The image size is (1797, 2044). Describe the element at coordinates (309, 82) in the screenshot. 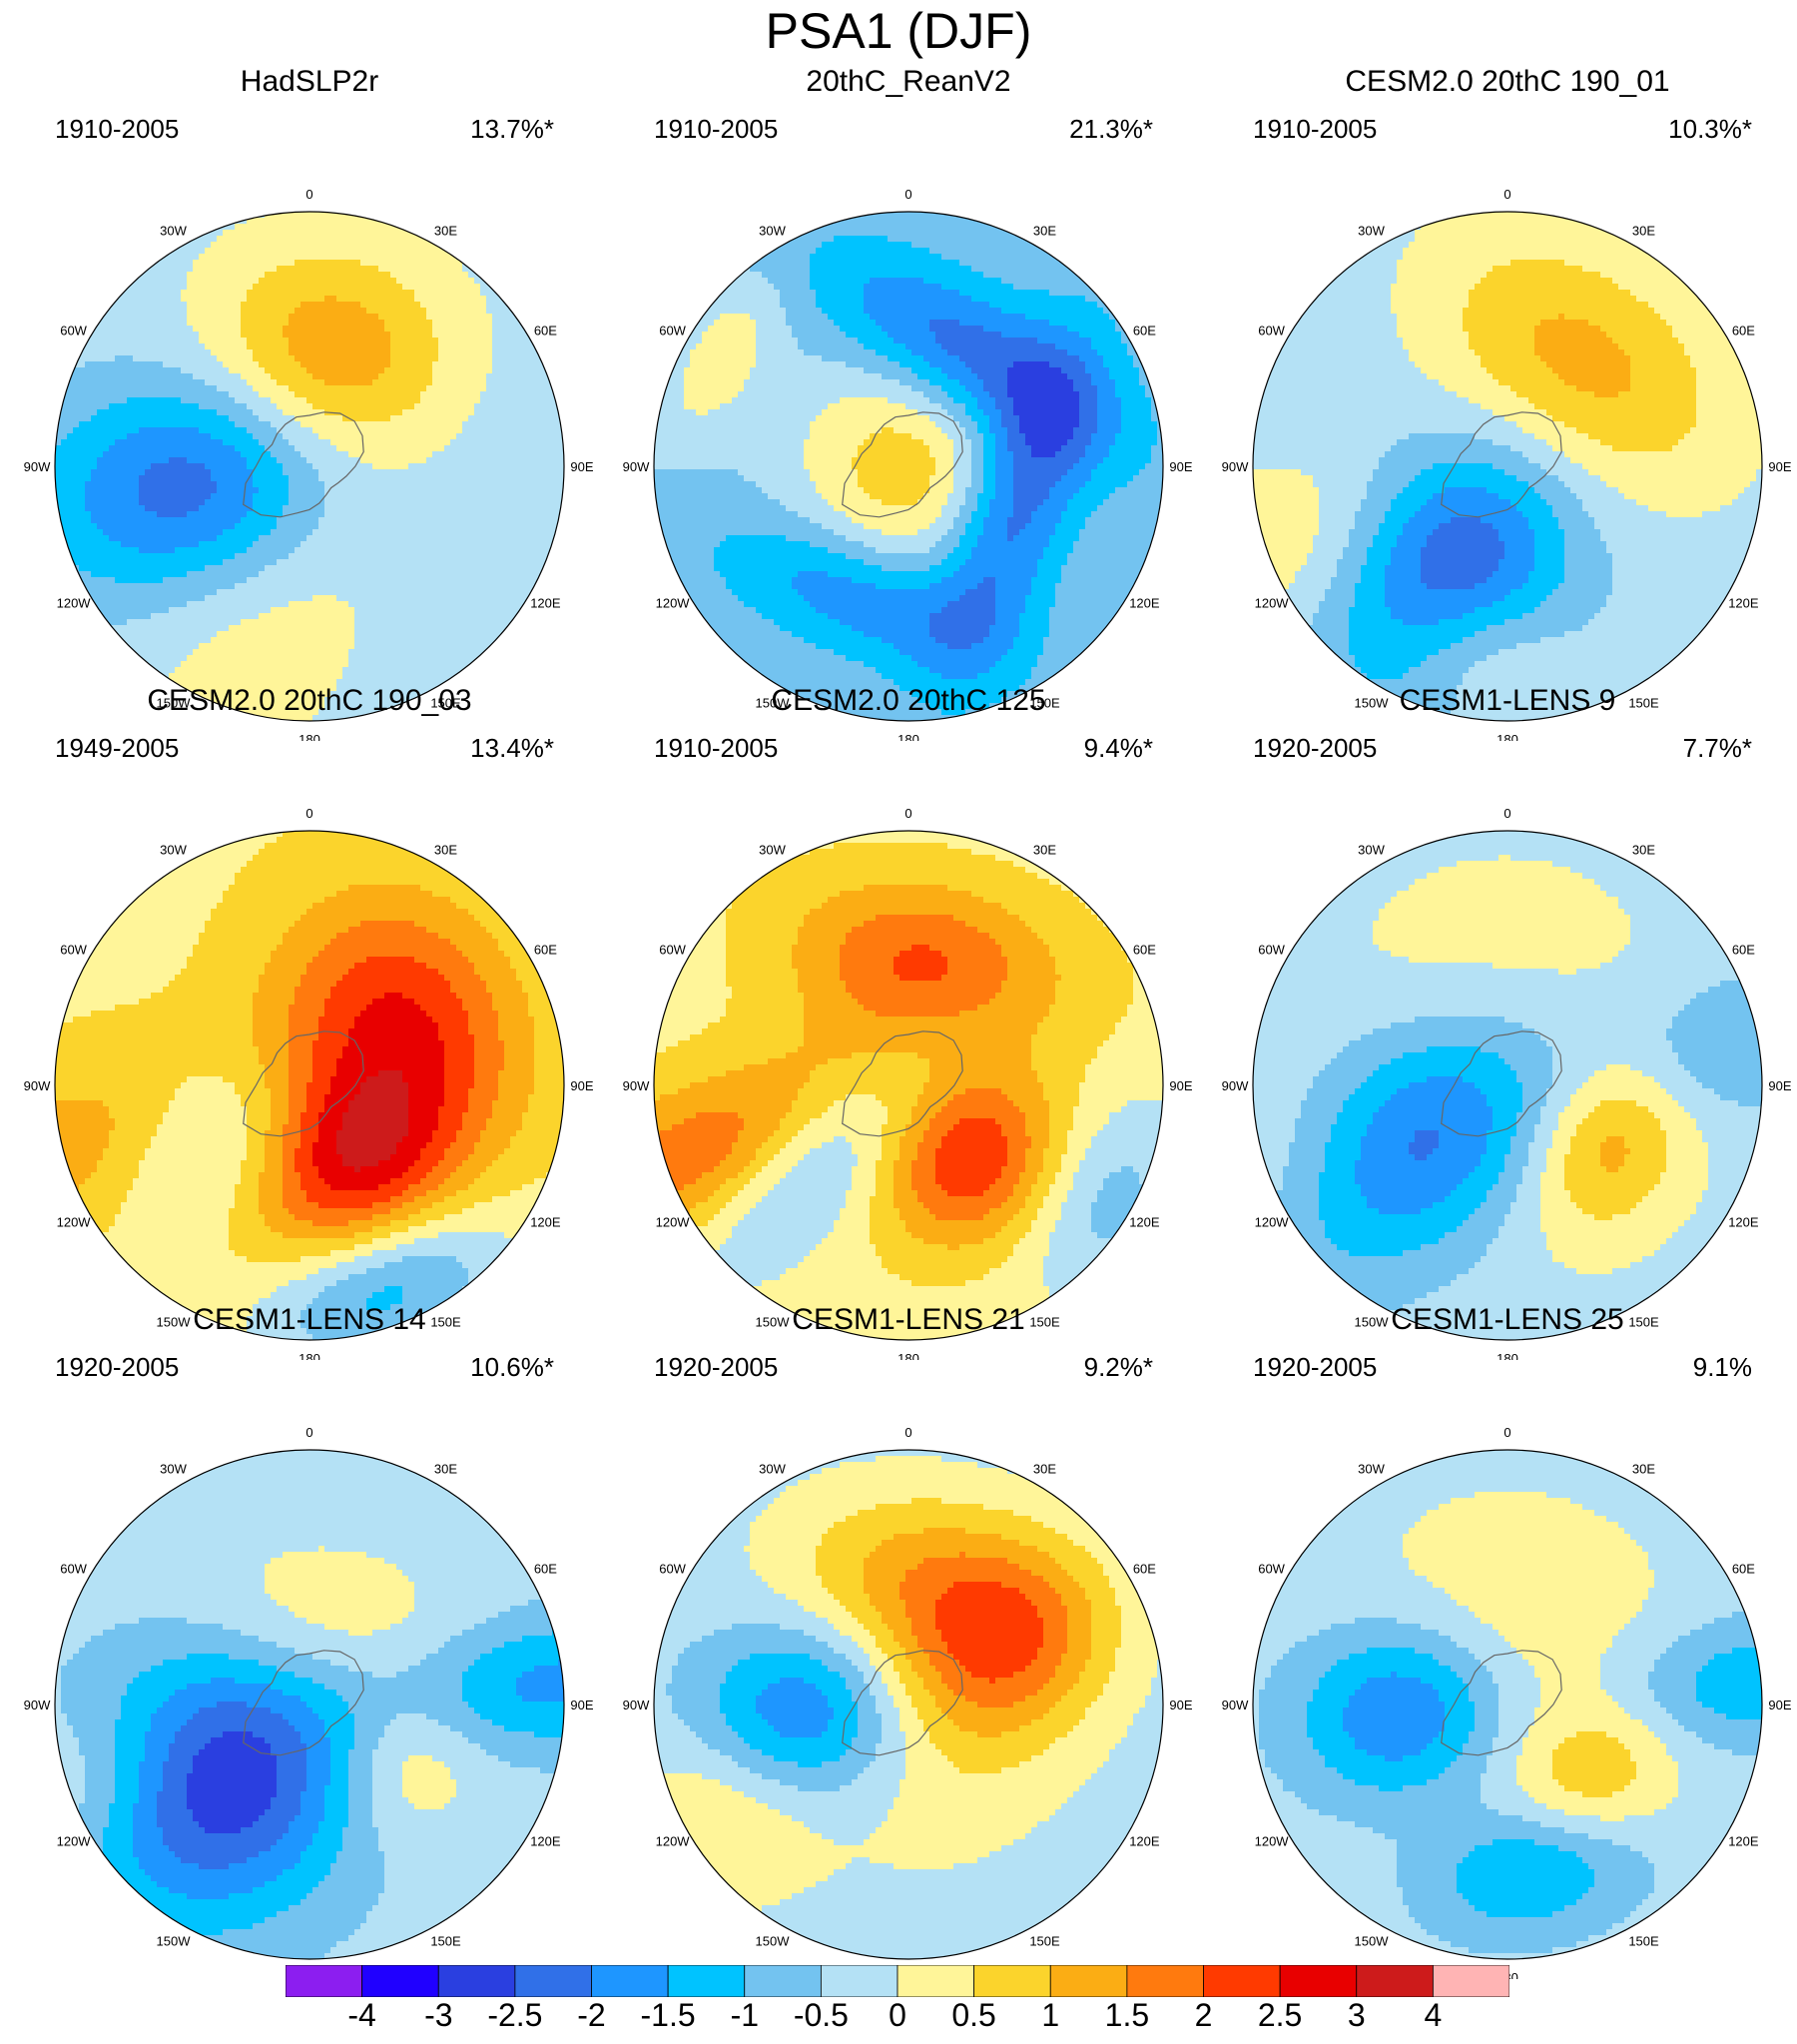

I see `panel-title: HadSLP2r` at that location.